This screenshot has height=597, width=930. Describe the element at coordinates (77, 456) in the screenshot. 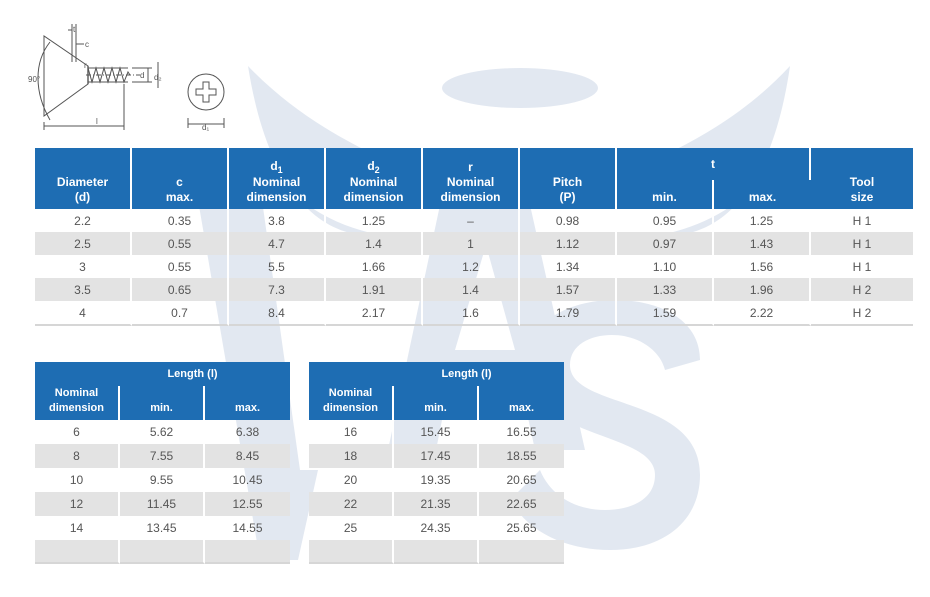

I see `cell: 8` at that location.